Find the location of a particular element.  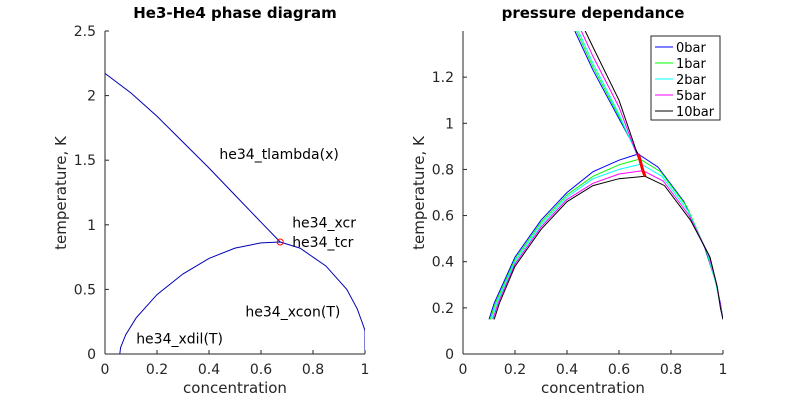

pressure-dependance-ylabel: temperature, K is located at coordinates (419, 192).